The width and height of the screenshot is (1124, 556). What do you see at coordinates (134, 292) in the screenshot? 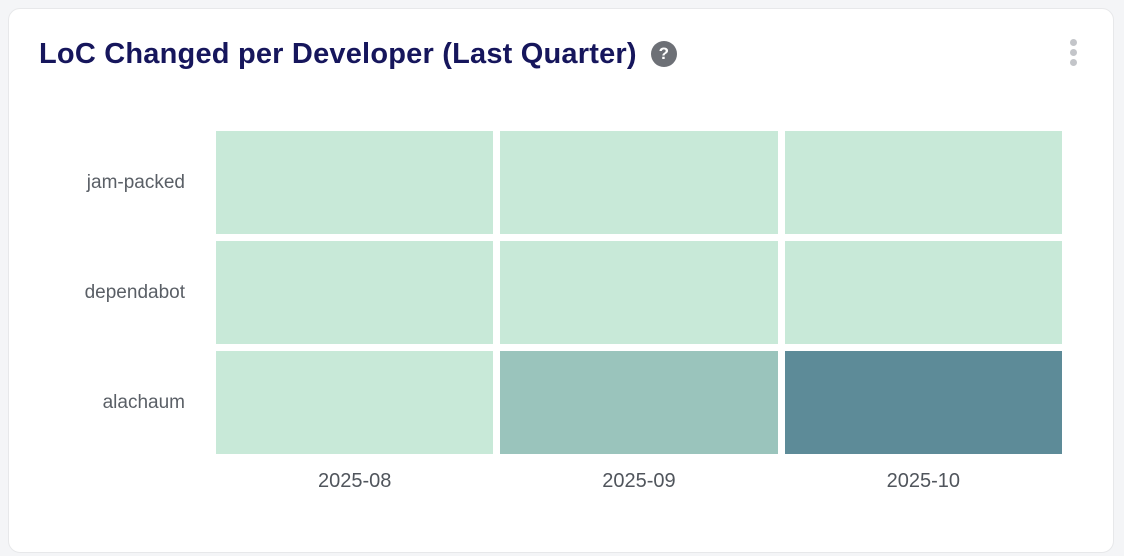
I see `row-label-dependabot: dependabot` at bounding box center [134, 292].